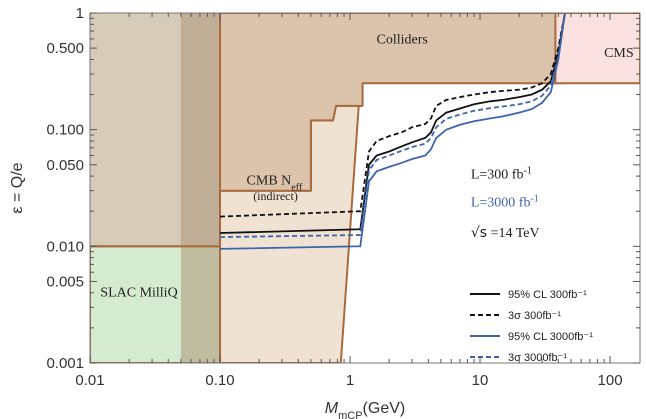 The width and height of the screenshot is (646, 419). I want to click on annotations-layer: L=300 fb-1 L=3000 fb-1 √s =14 TeV, so click(505, 203).